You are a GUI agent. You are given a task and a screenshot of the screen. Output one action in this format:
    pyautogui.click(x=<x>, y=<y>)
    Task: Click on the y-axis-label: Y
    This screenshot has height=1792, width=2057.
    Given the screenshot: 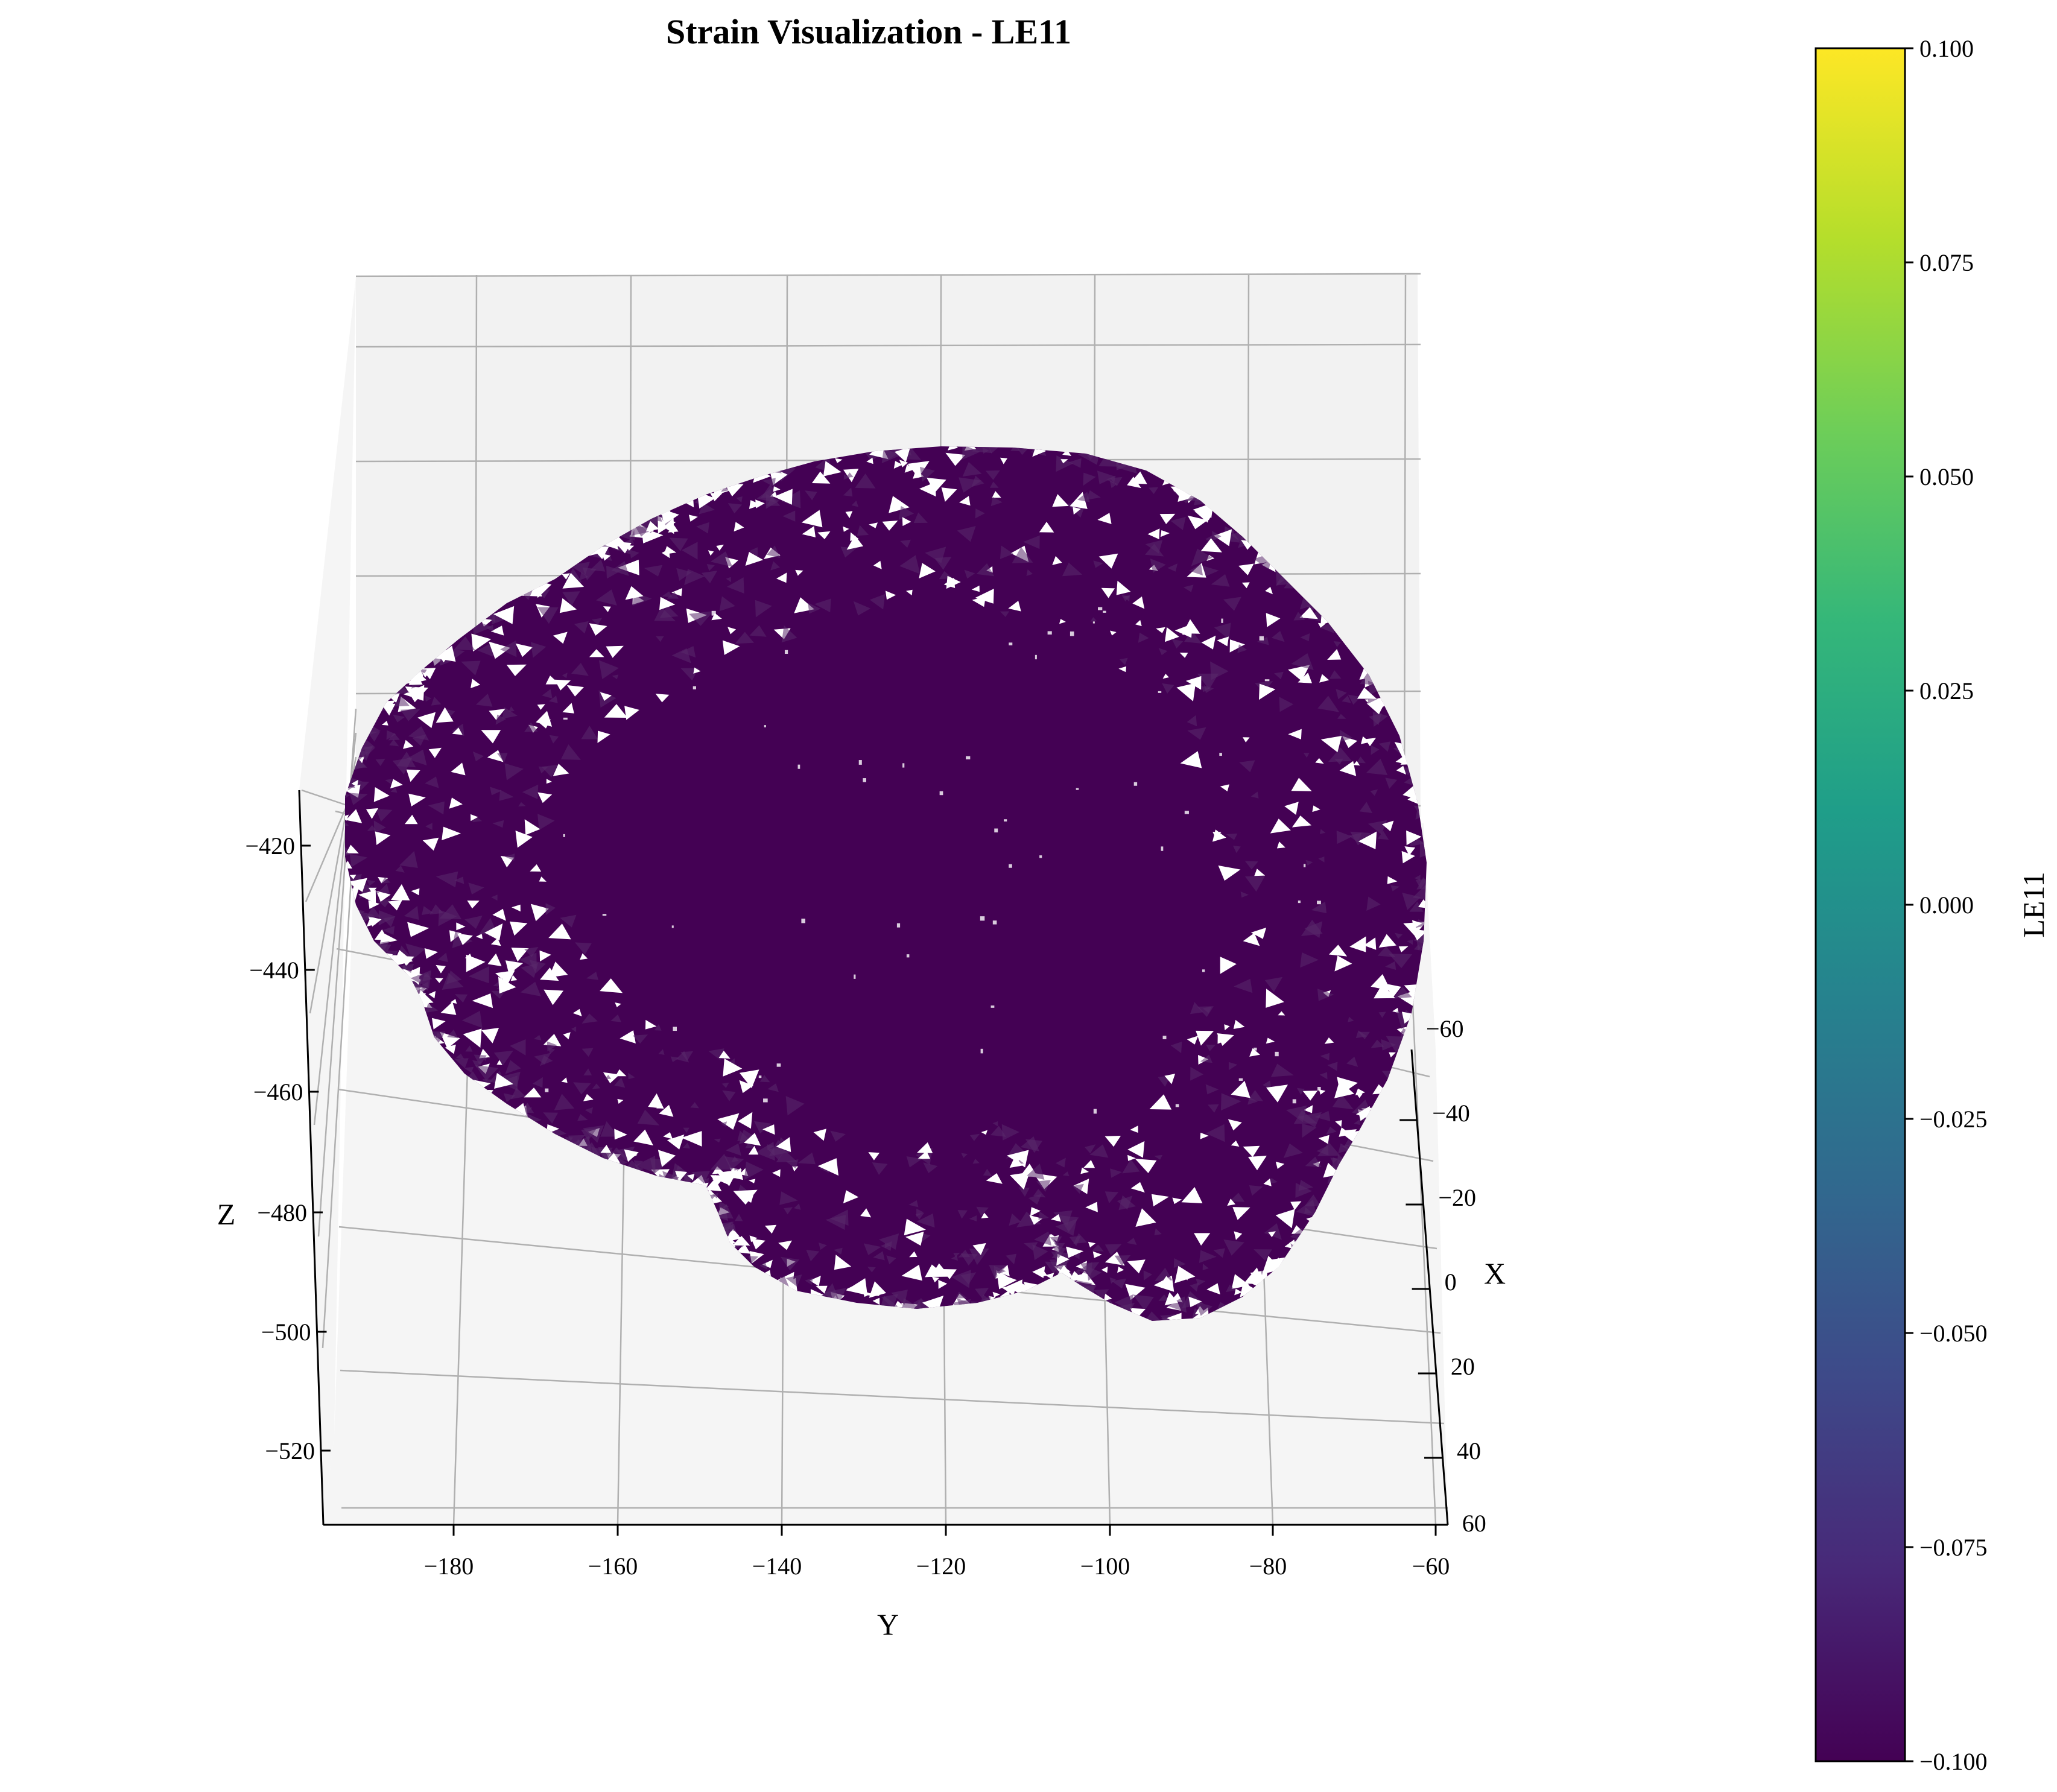 What is the action you would take?
    pyautogui.click(x=888, y=1624)
    